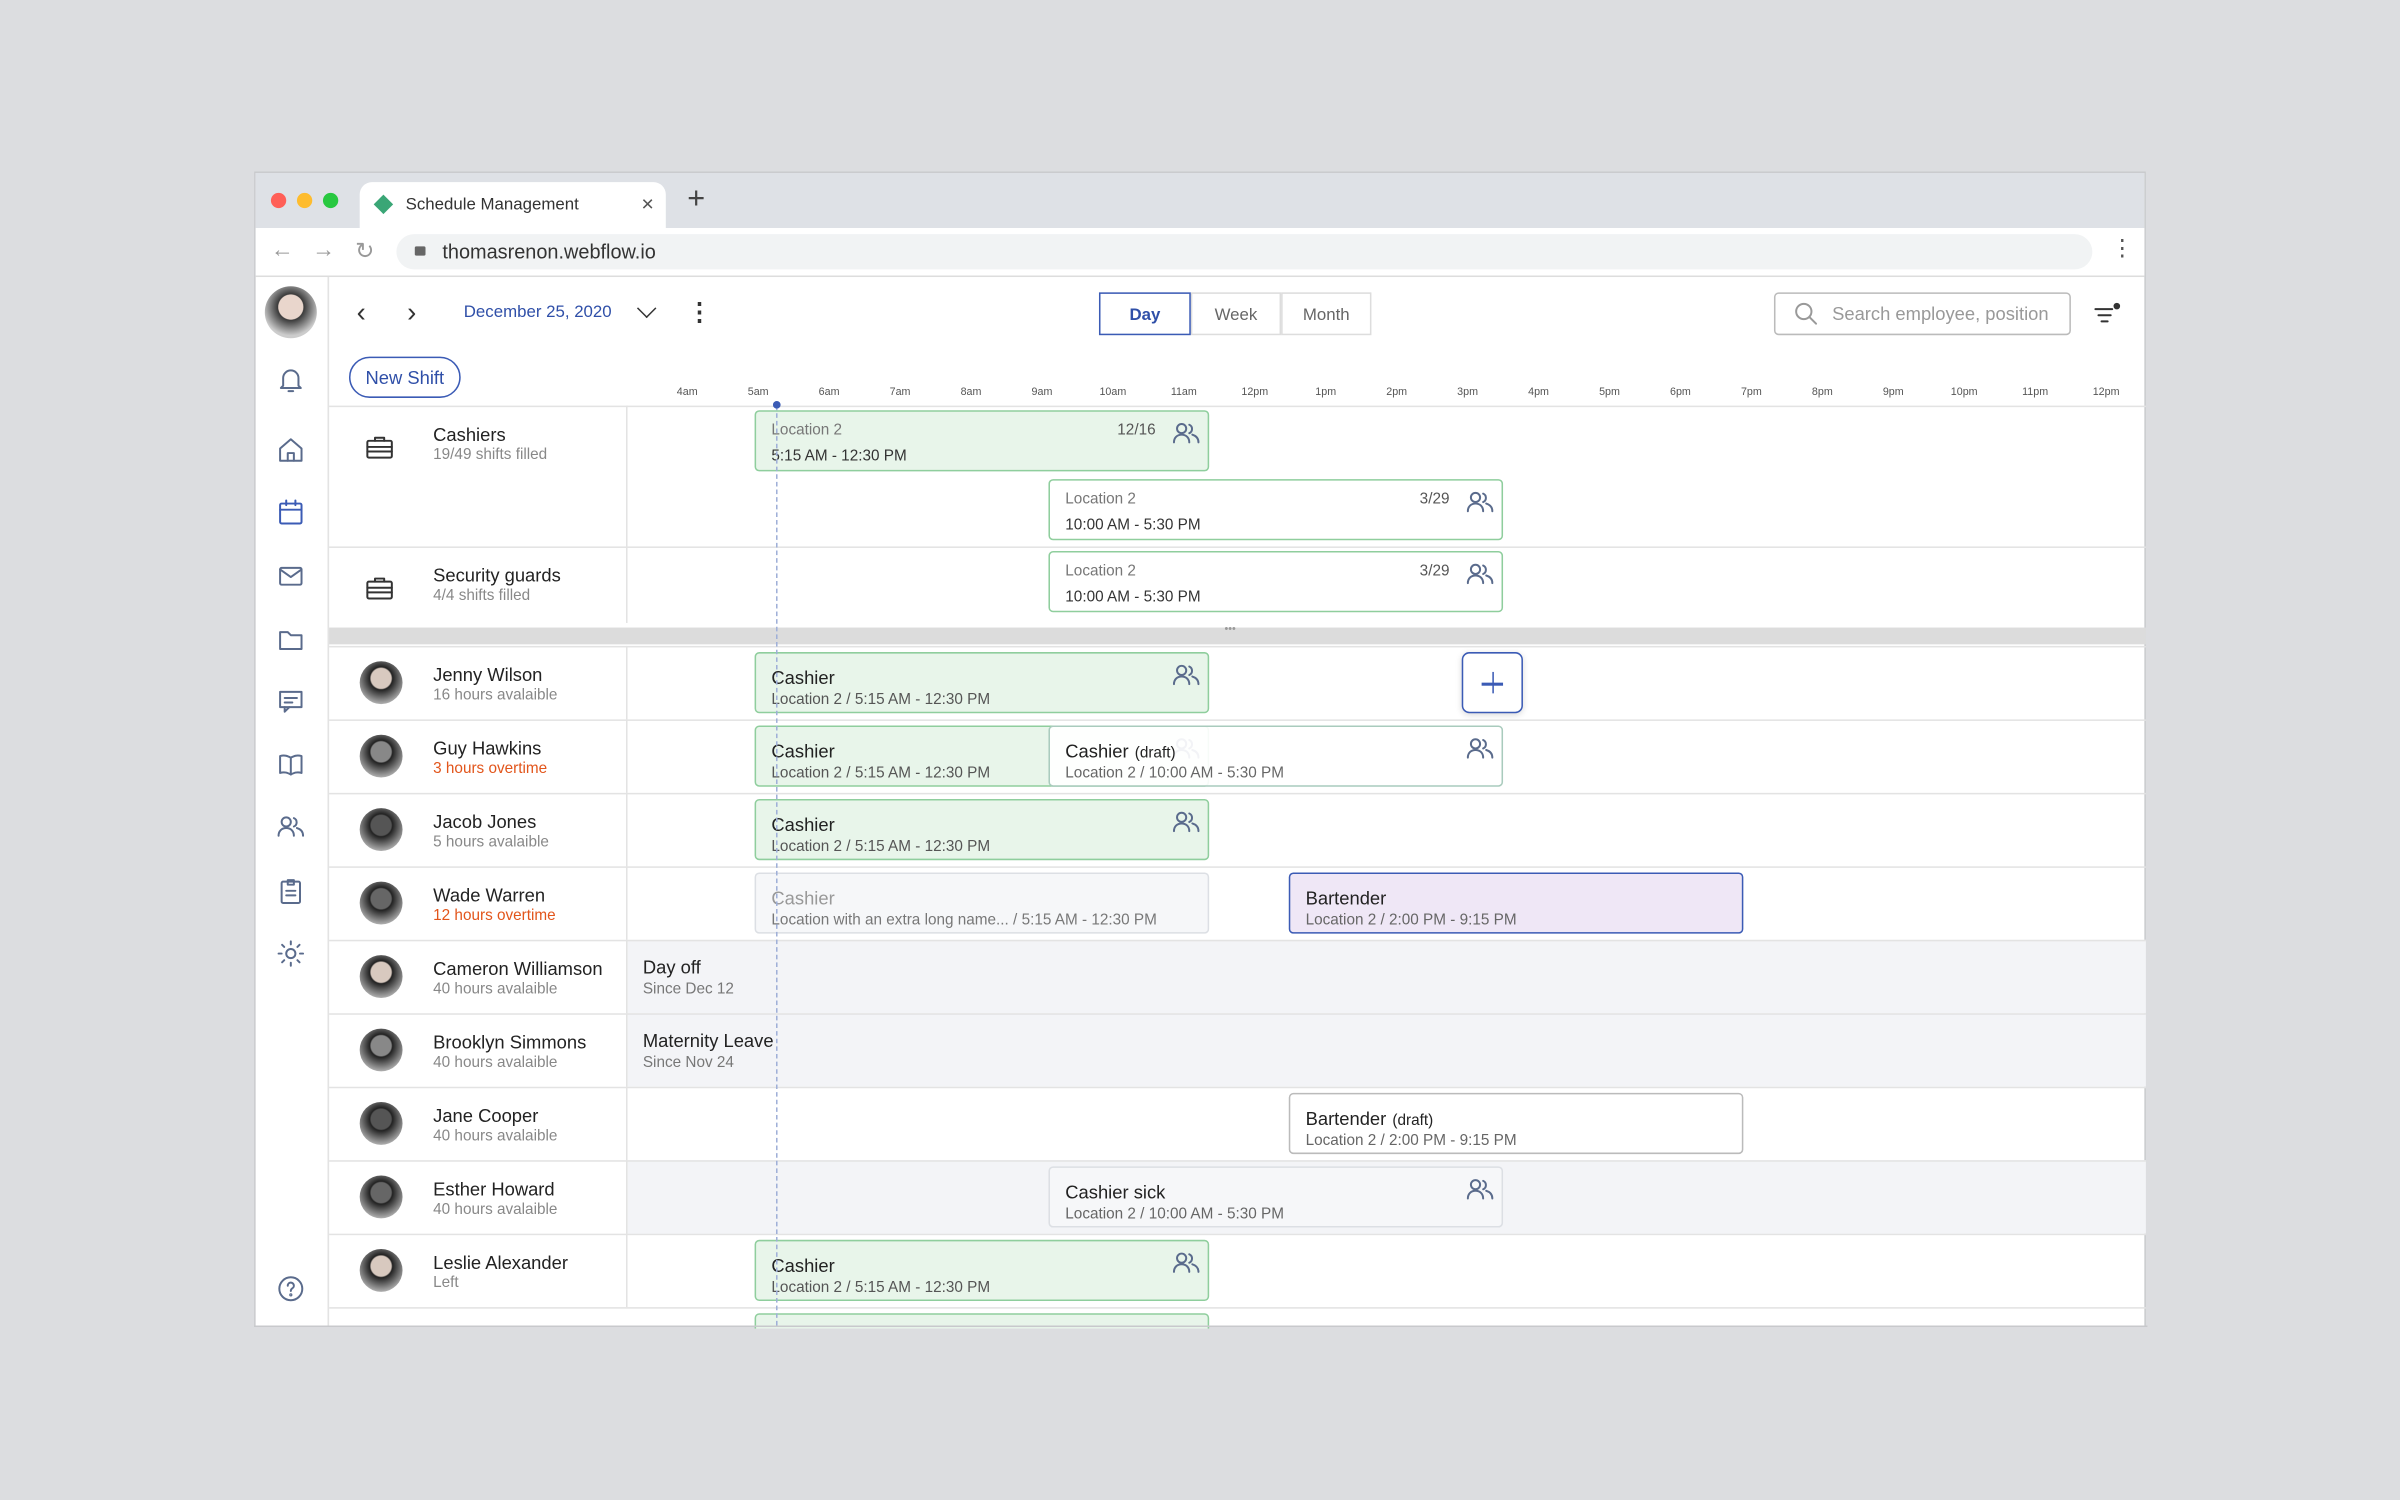 The width and height of the screenshot is (2400, 1500). What do you see at coordinates (412, 312) in the screenshot?
I see `next: ›` at bounding box center [412, 312].